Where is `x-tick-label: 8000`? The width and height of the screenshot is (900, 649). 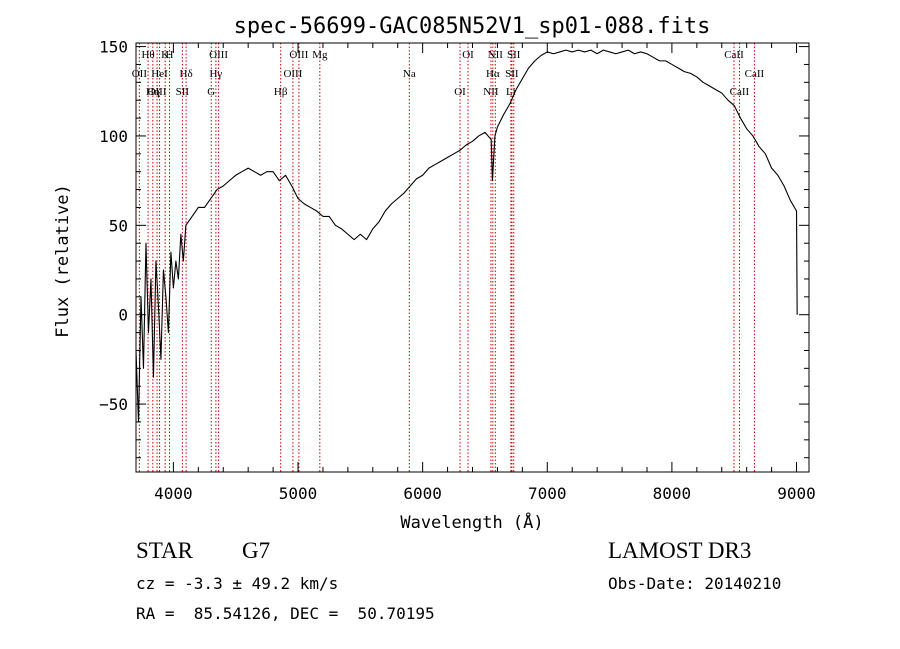
x-tick-label: 8000 is located at coordinates (672, 493).